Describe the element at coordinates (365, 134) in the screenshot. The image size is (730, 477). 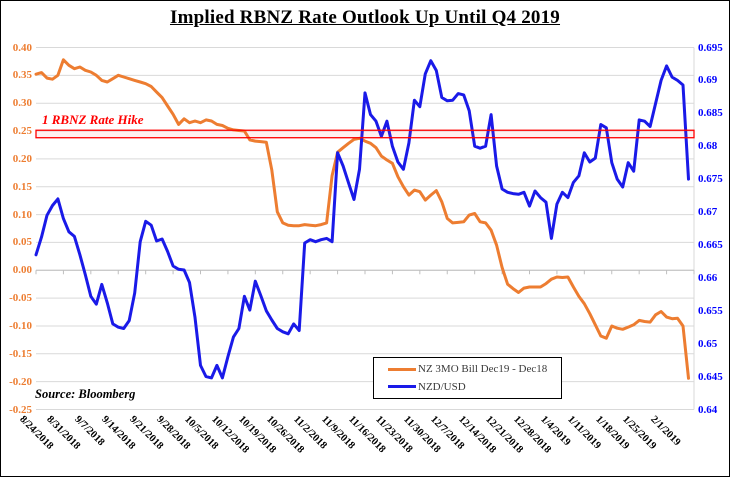
I see `rbnz-rate-hike-line` at that location.